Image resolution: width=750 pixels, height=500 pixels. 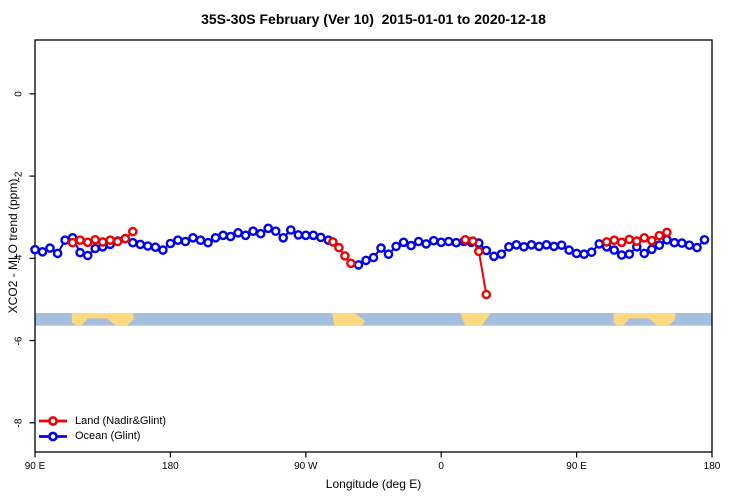 I want to click on y-tick-label: -8, so click(x=19, y=423).